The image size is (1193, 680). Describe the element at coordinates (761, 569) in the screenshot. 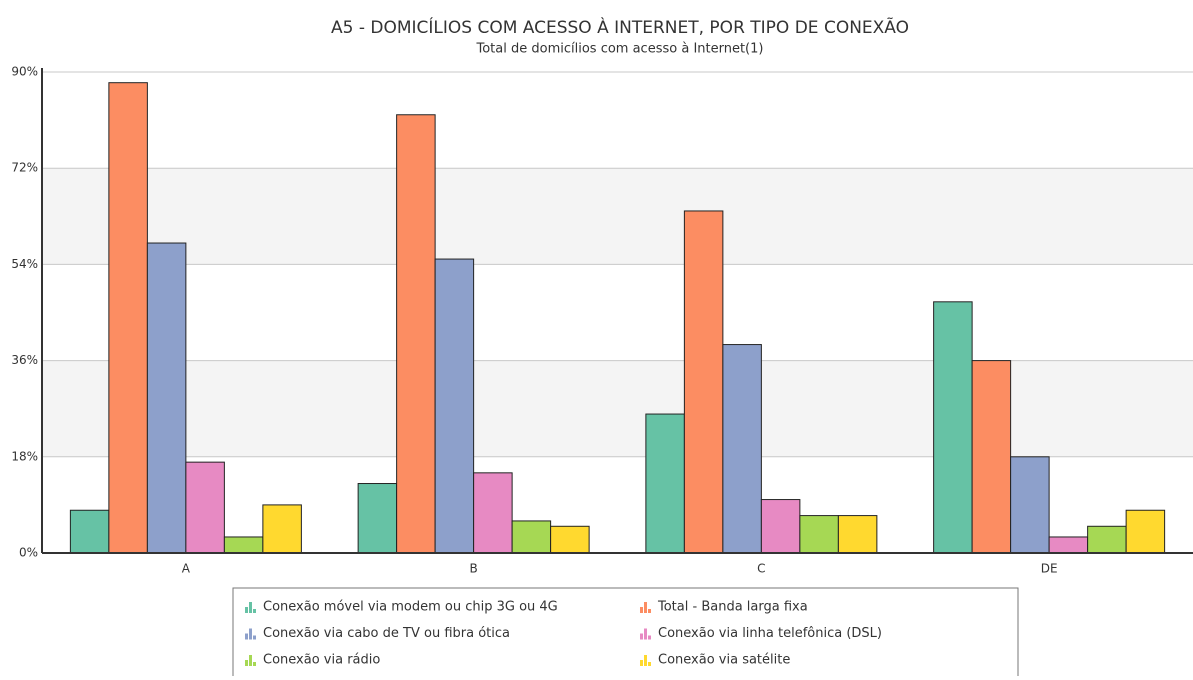

I see `x-tick-label: C` at that location.